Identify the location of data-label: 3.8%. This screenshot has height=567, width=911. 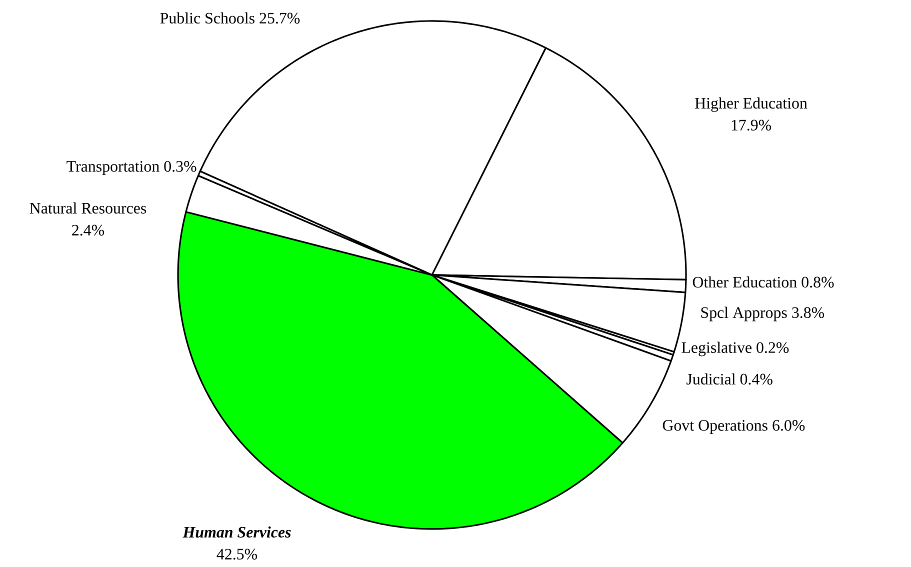
(808, 312).